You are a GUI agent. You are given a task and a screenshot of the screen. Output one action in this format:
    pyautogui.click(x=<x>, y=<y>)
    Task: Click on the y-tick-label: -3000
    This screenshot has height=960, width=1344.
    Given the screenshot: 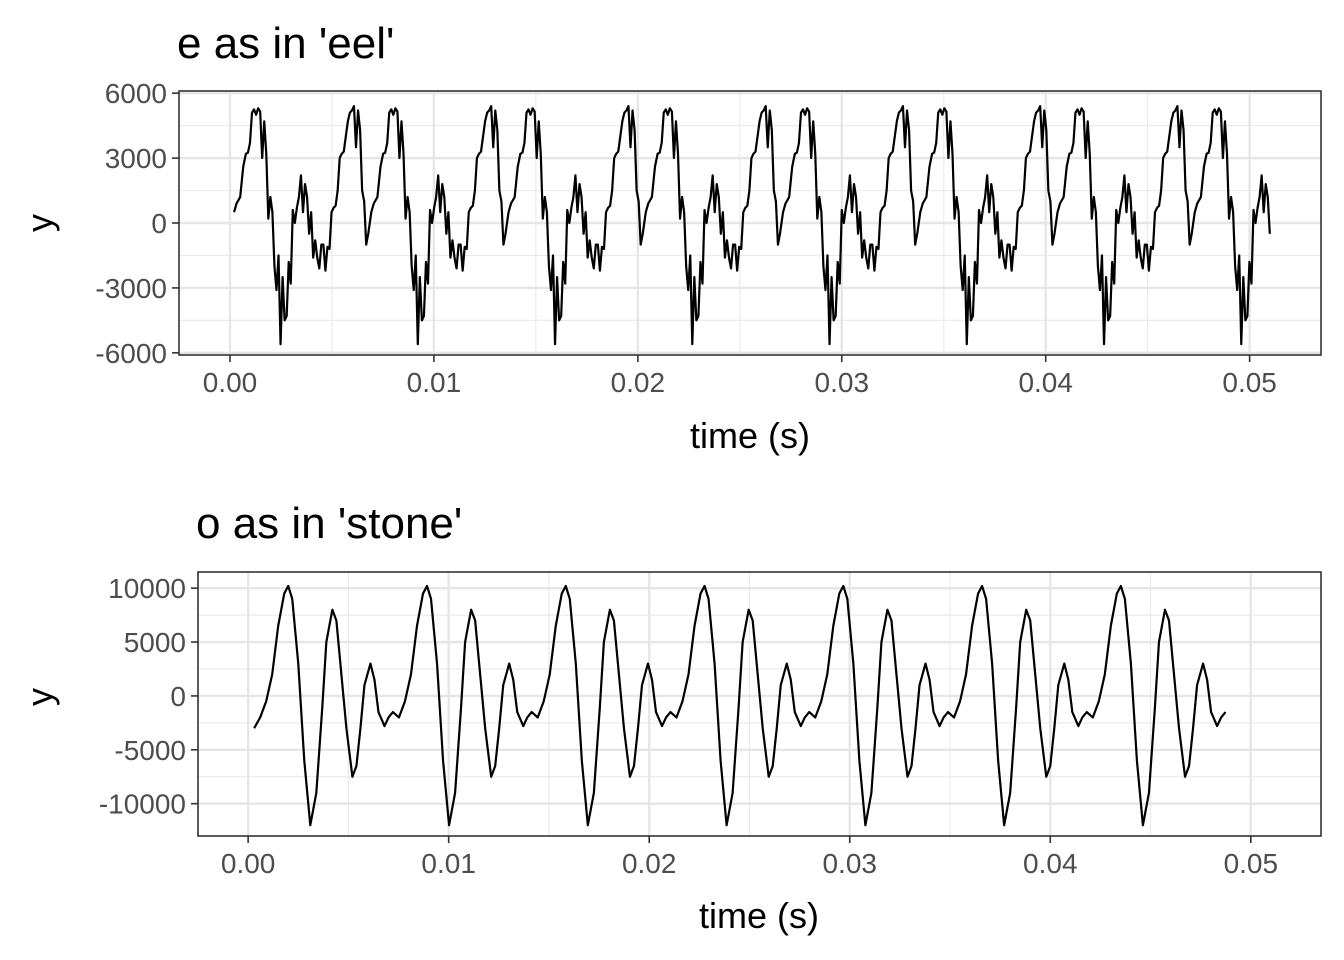 What is the action you would take?
    pyautogui.click(x=131, y=288)
    